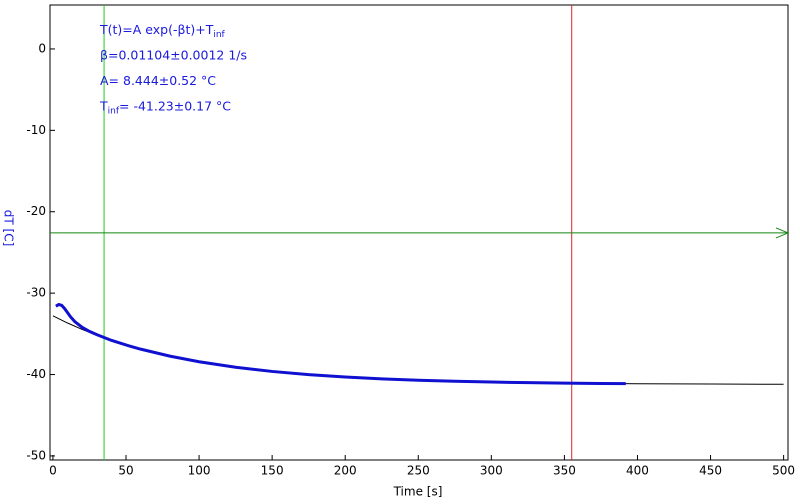  I want to click on x-tick-label: 500, so click(783, 471).